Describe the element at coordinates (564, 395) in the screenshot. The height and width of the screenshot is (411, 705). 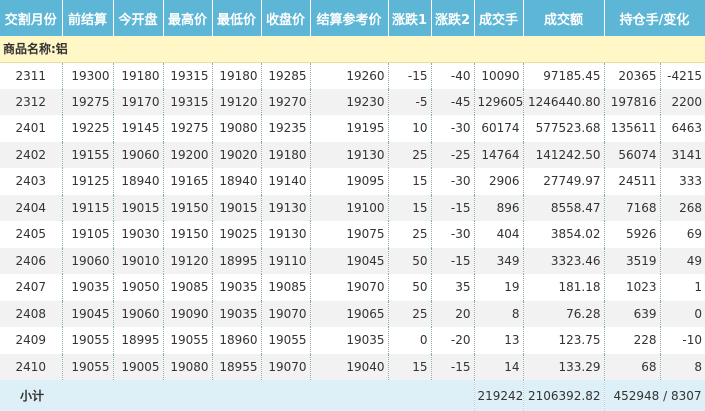
I see `subtotal-turnover: 2106392.82` at that location.